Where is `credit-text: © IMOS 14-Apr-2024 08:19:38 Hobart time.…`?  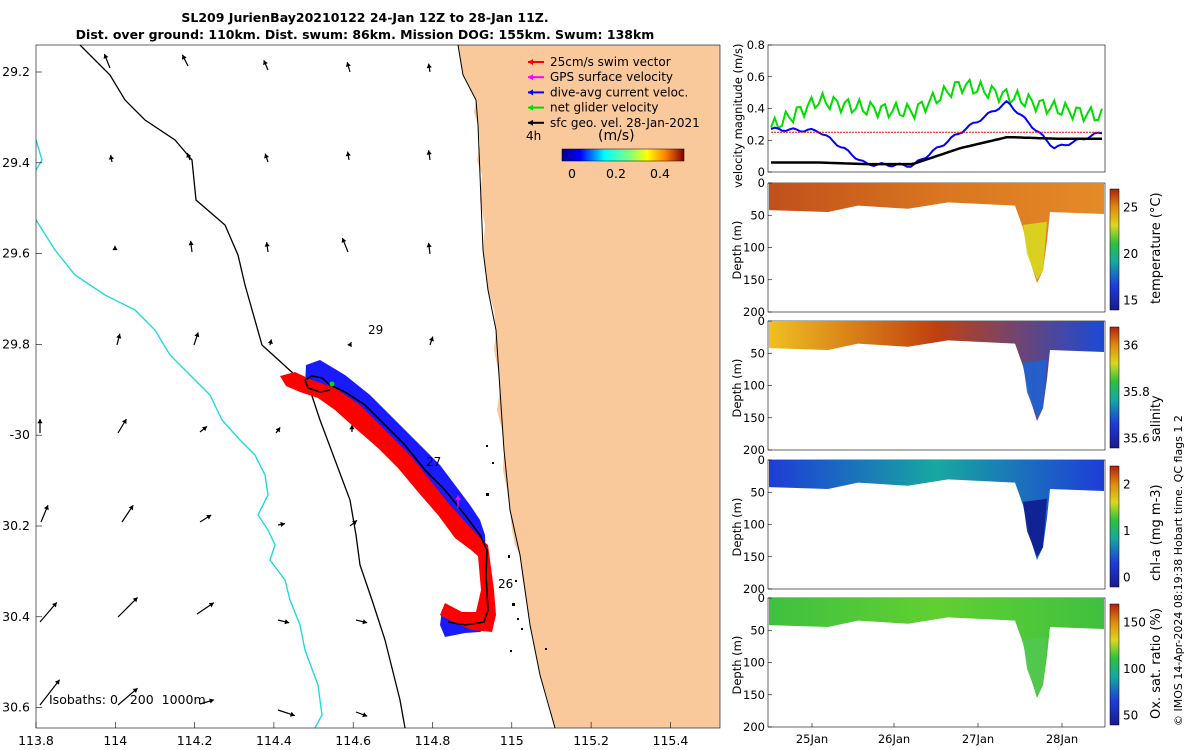
credit-text: © IMOS 14-Apr-2024 08:19:38 Hobart time.… is located at coordinates (1178, 570).